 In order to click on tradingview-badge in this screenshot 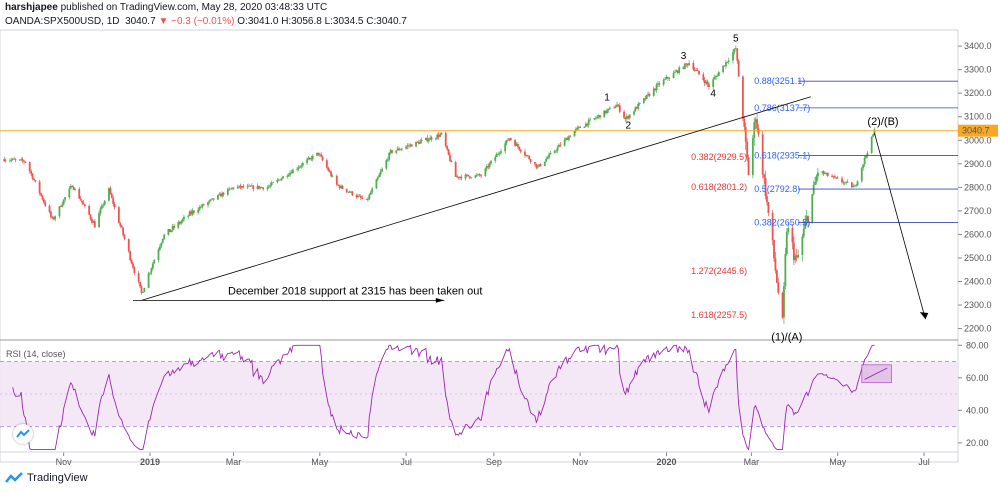, I will do `click(23, 434)`.